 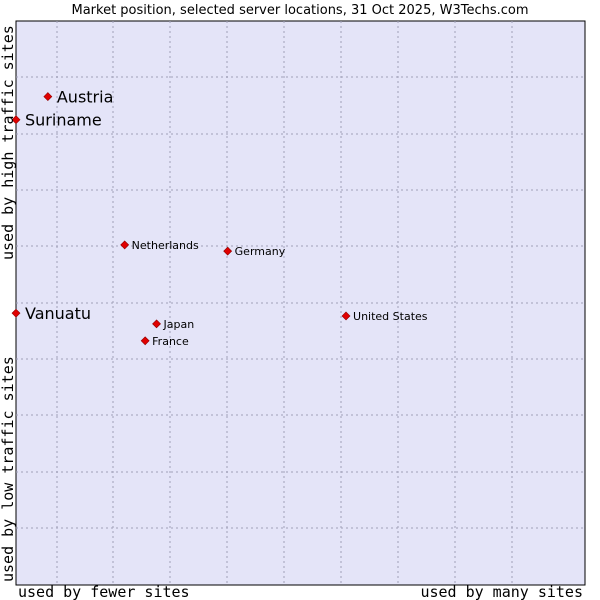 What do you see at coordinates (260, 251) in the screenshot?
I see `point-label-germany: Germany` at bounding box center [260, 251].